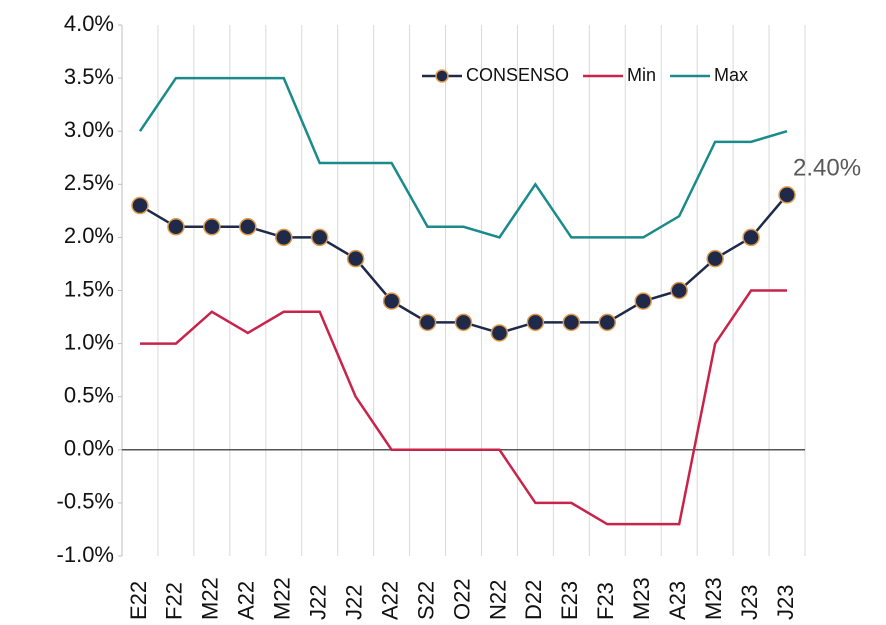 The width and height of the screenshot is (886, 625). What do you see at coordinates (89, 23) in the screenshot?
I see `y-tick-label: 4.0%` at bounding box center [89, 23].